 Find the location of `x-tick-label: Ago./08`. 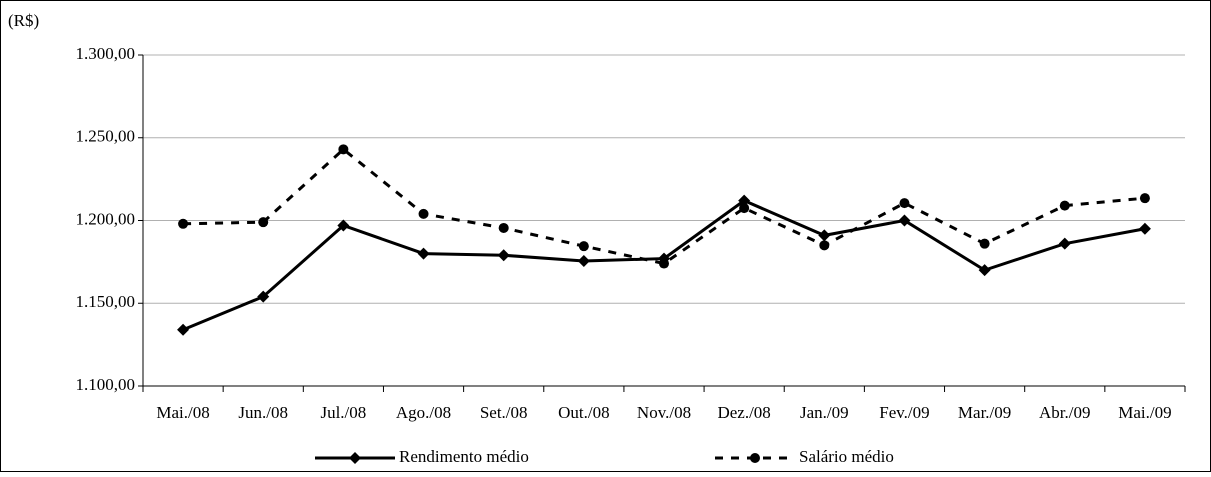

x-tick-label: Ago./08 is located at coordinates (423, 412).